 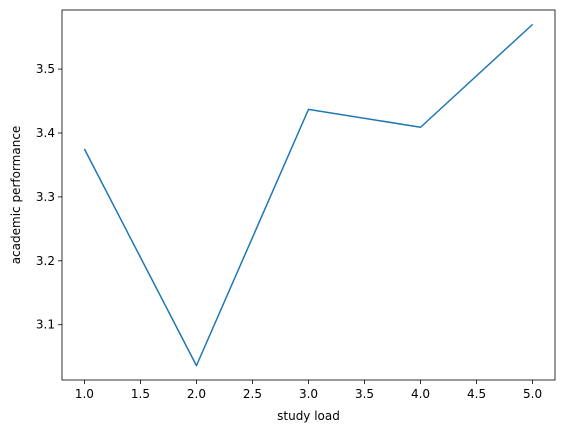 I want to click on y-tick-label: 3.1, so click(x=45, y=325).